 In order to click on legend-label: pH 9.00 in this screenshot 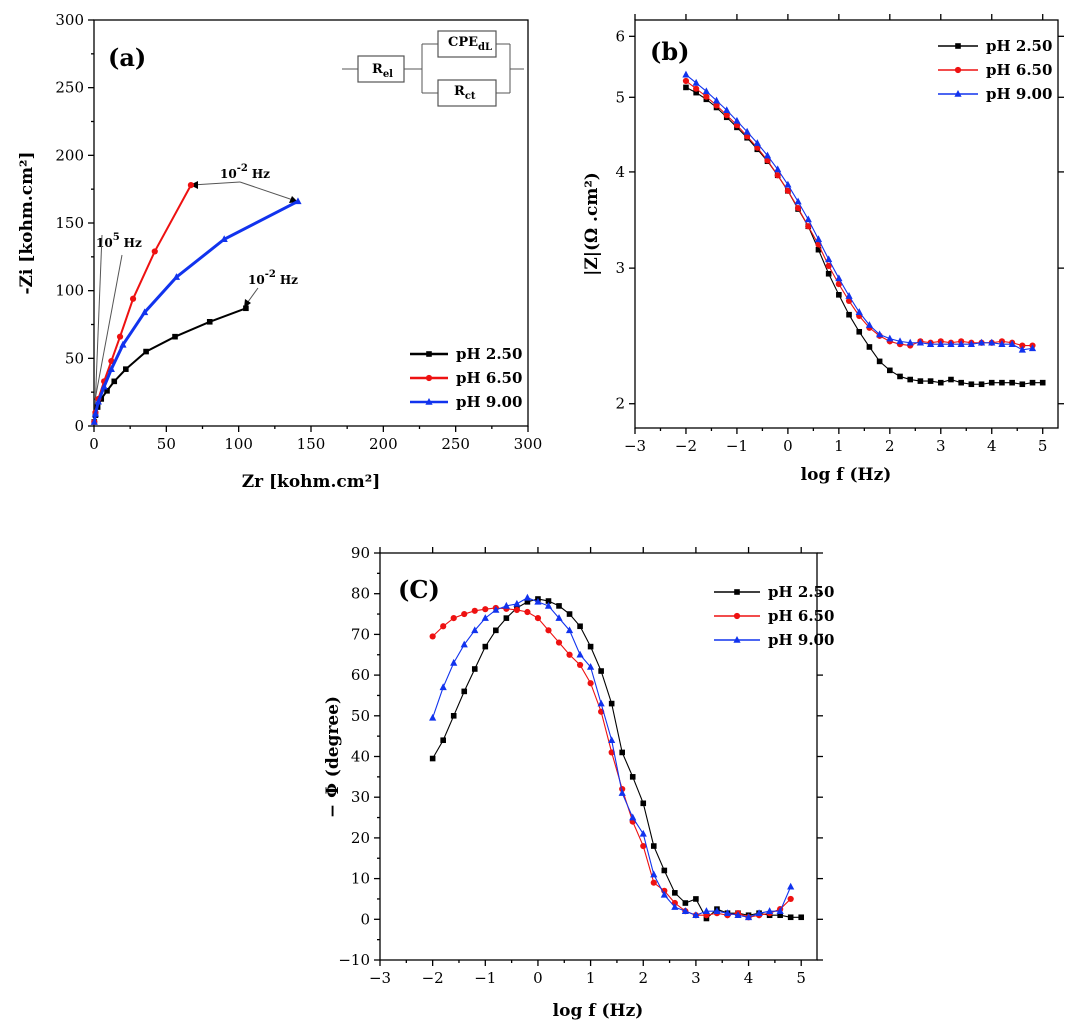, I will do `click(489, 402)`.